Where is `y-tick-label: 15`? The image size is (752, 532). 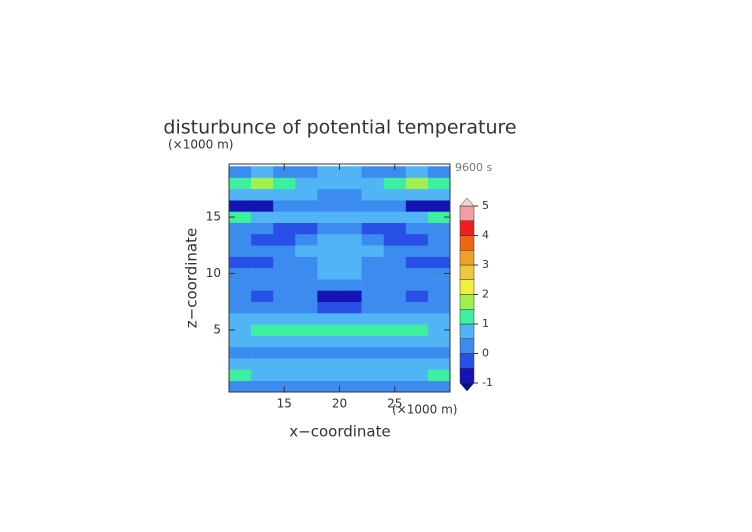 y-tick-label: 15 is located at coordinates (213, 217).